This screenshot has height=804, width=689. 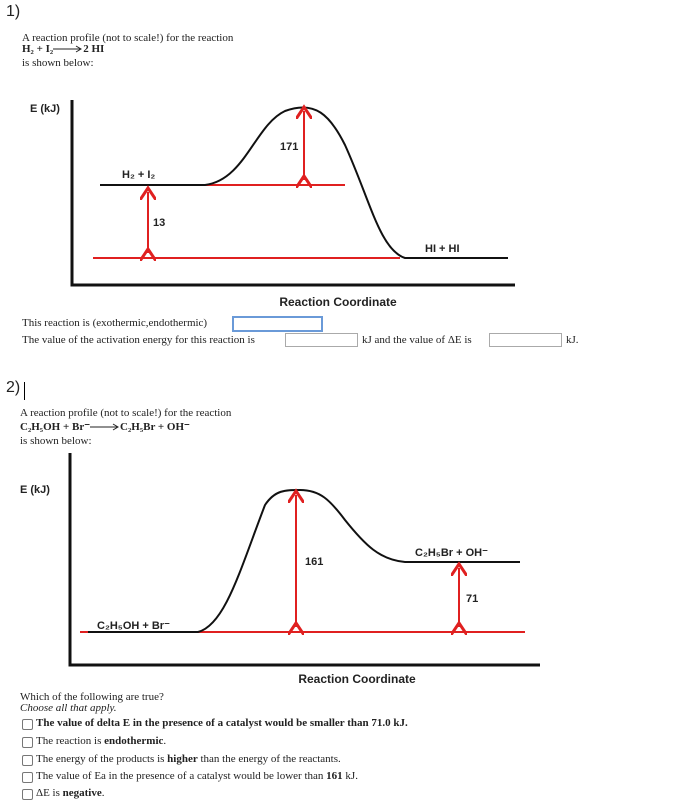 What do you see at coordinates (472, 599) in the screenshot?
I see `delta-label: 71` at bounding box center [472, 599].